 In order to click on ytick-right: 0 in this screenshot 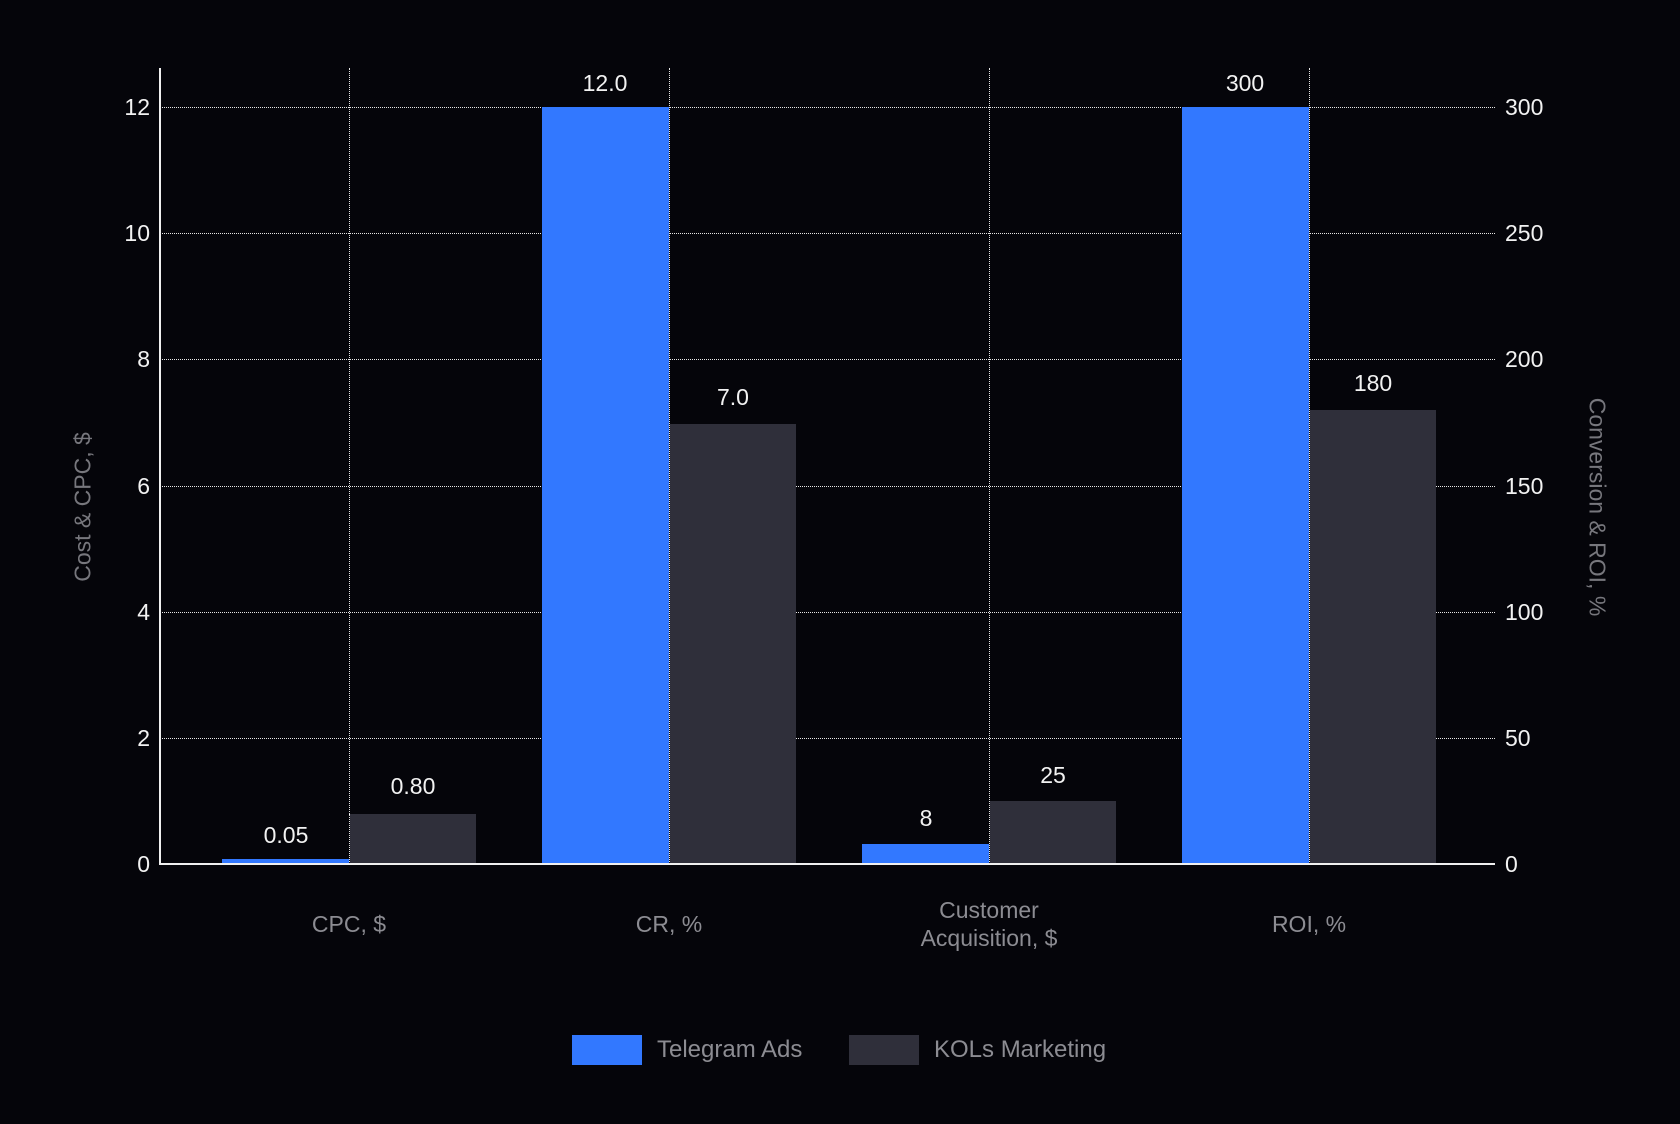, I will do `click(1511, 864)`.